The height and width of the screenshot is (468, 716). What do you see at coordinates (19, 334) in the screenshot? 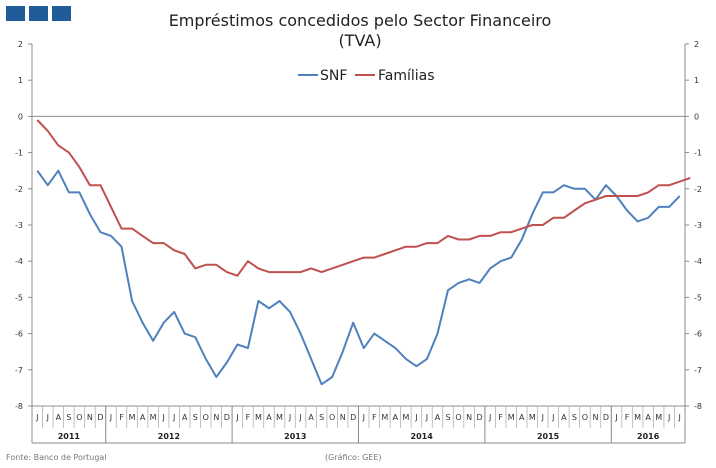
I see `y-tick-label-left: -6` at bounding box center [19, 334].